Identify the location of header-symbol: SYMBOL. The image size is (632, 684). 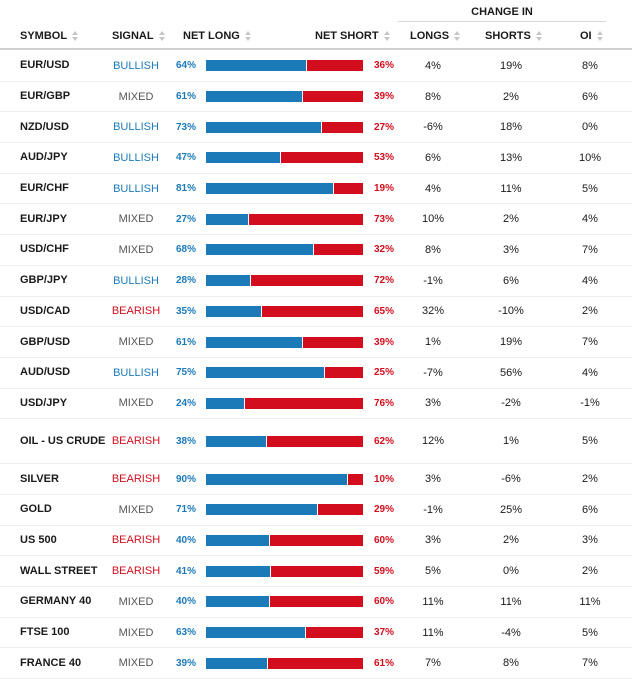
(49, 36).